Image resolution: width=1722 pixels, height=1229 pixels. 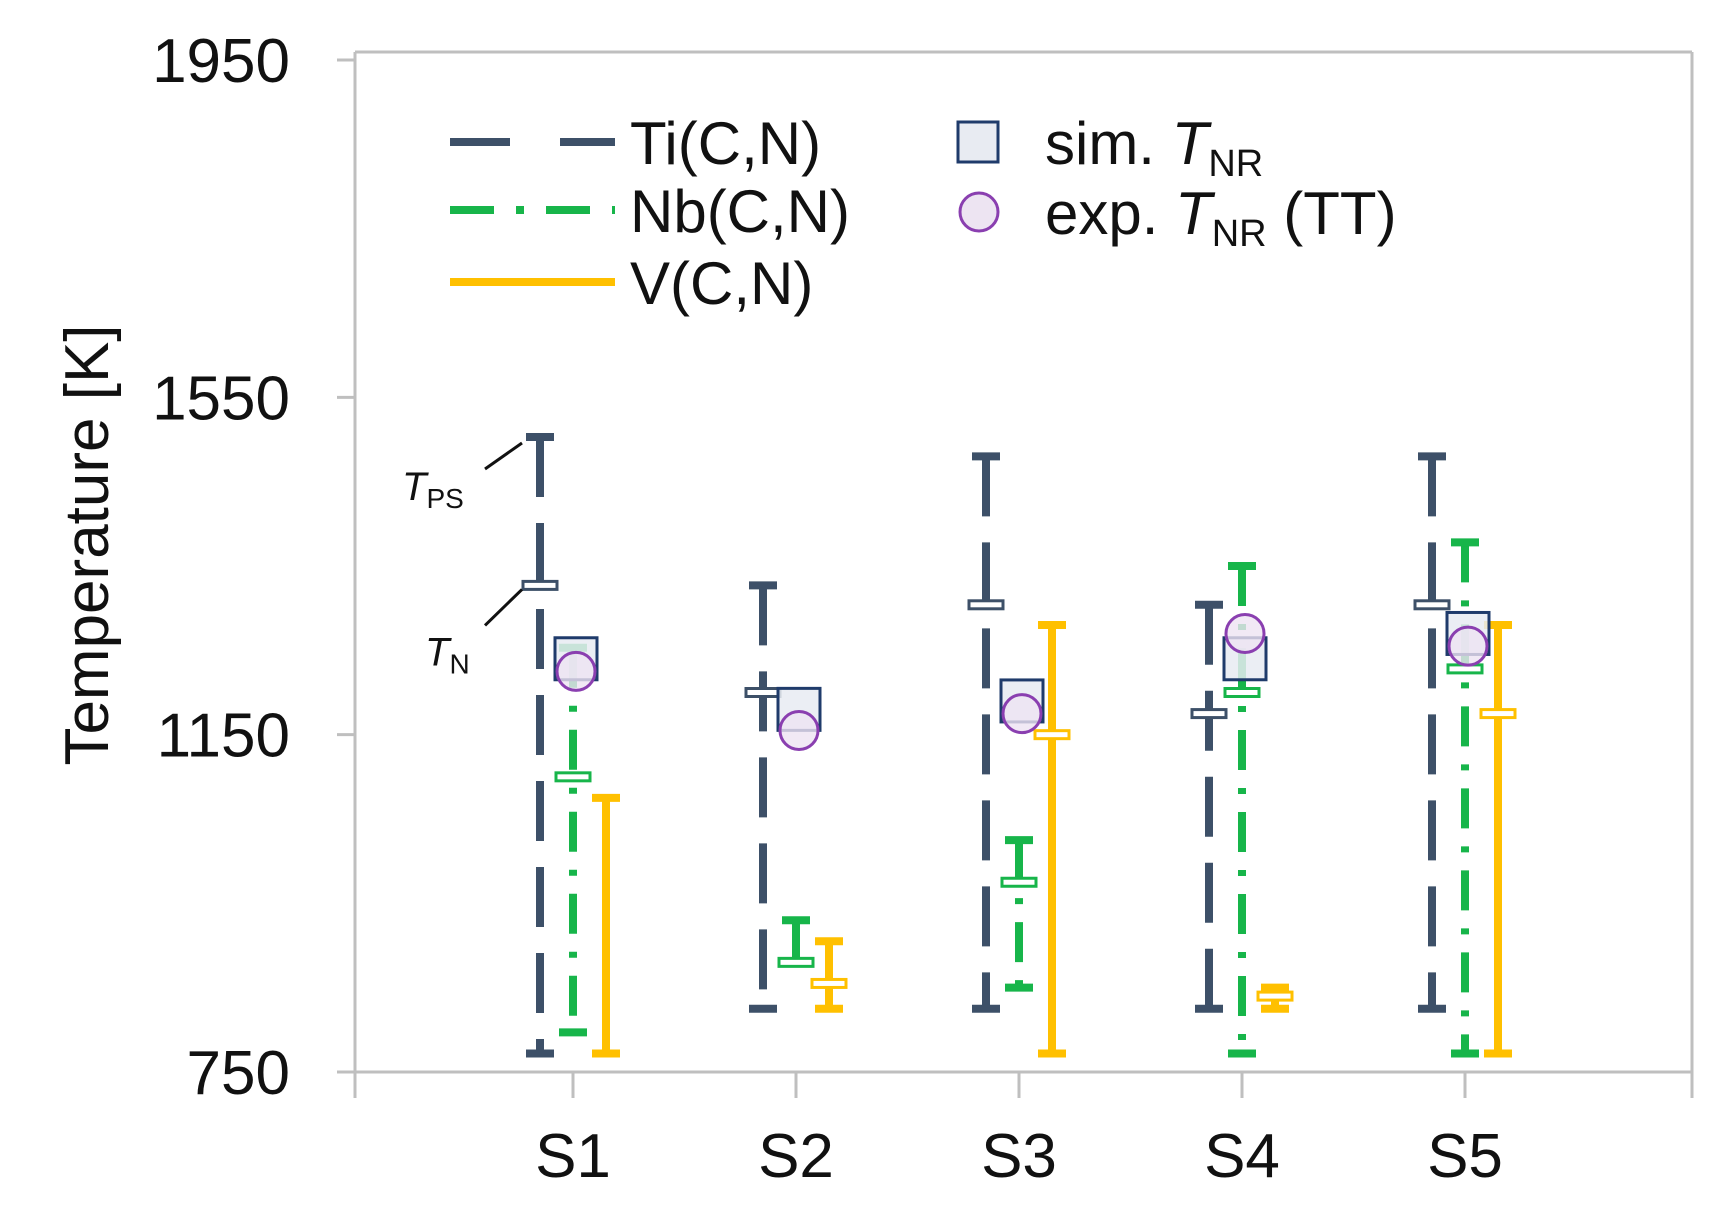 What do you see at coordinates (1332, 213) in the screenshot?
I see `legend-label-suffix: (TT)` at bounding box center [1332, 213].